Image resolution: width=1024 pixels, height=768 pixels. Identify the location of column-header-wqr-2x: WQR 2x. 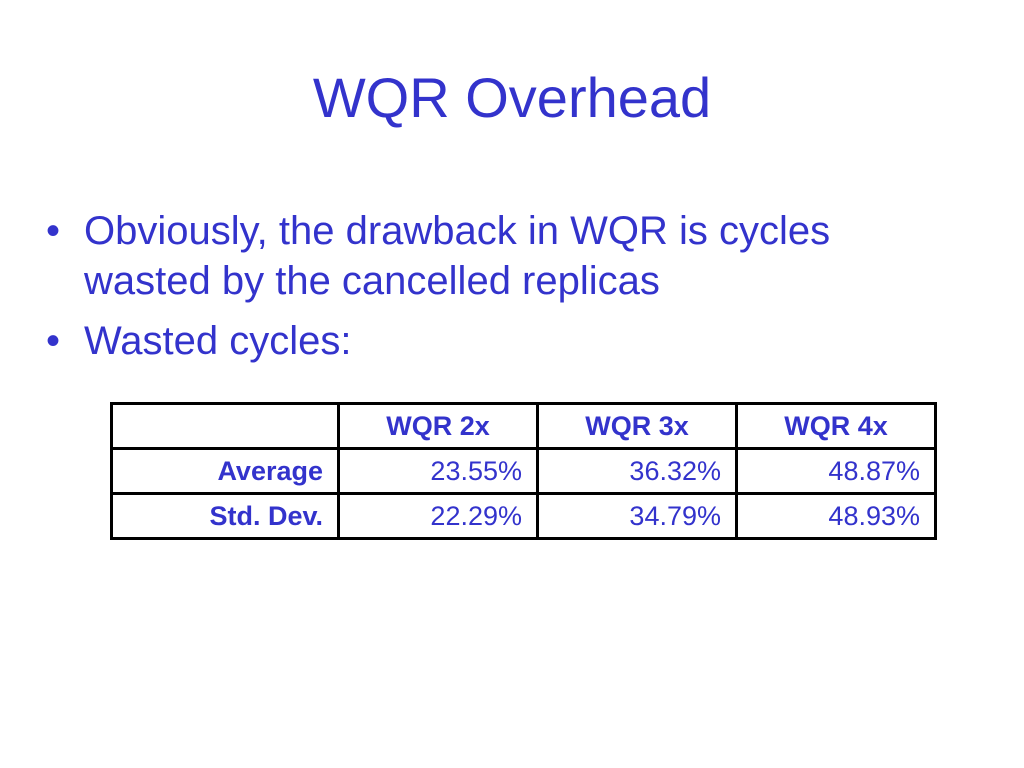
(438, 426).